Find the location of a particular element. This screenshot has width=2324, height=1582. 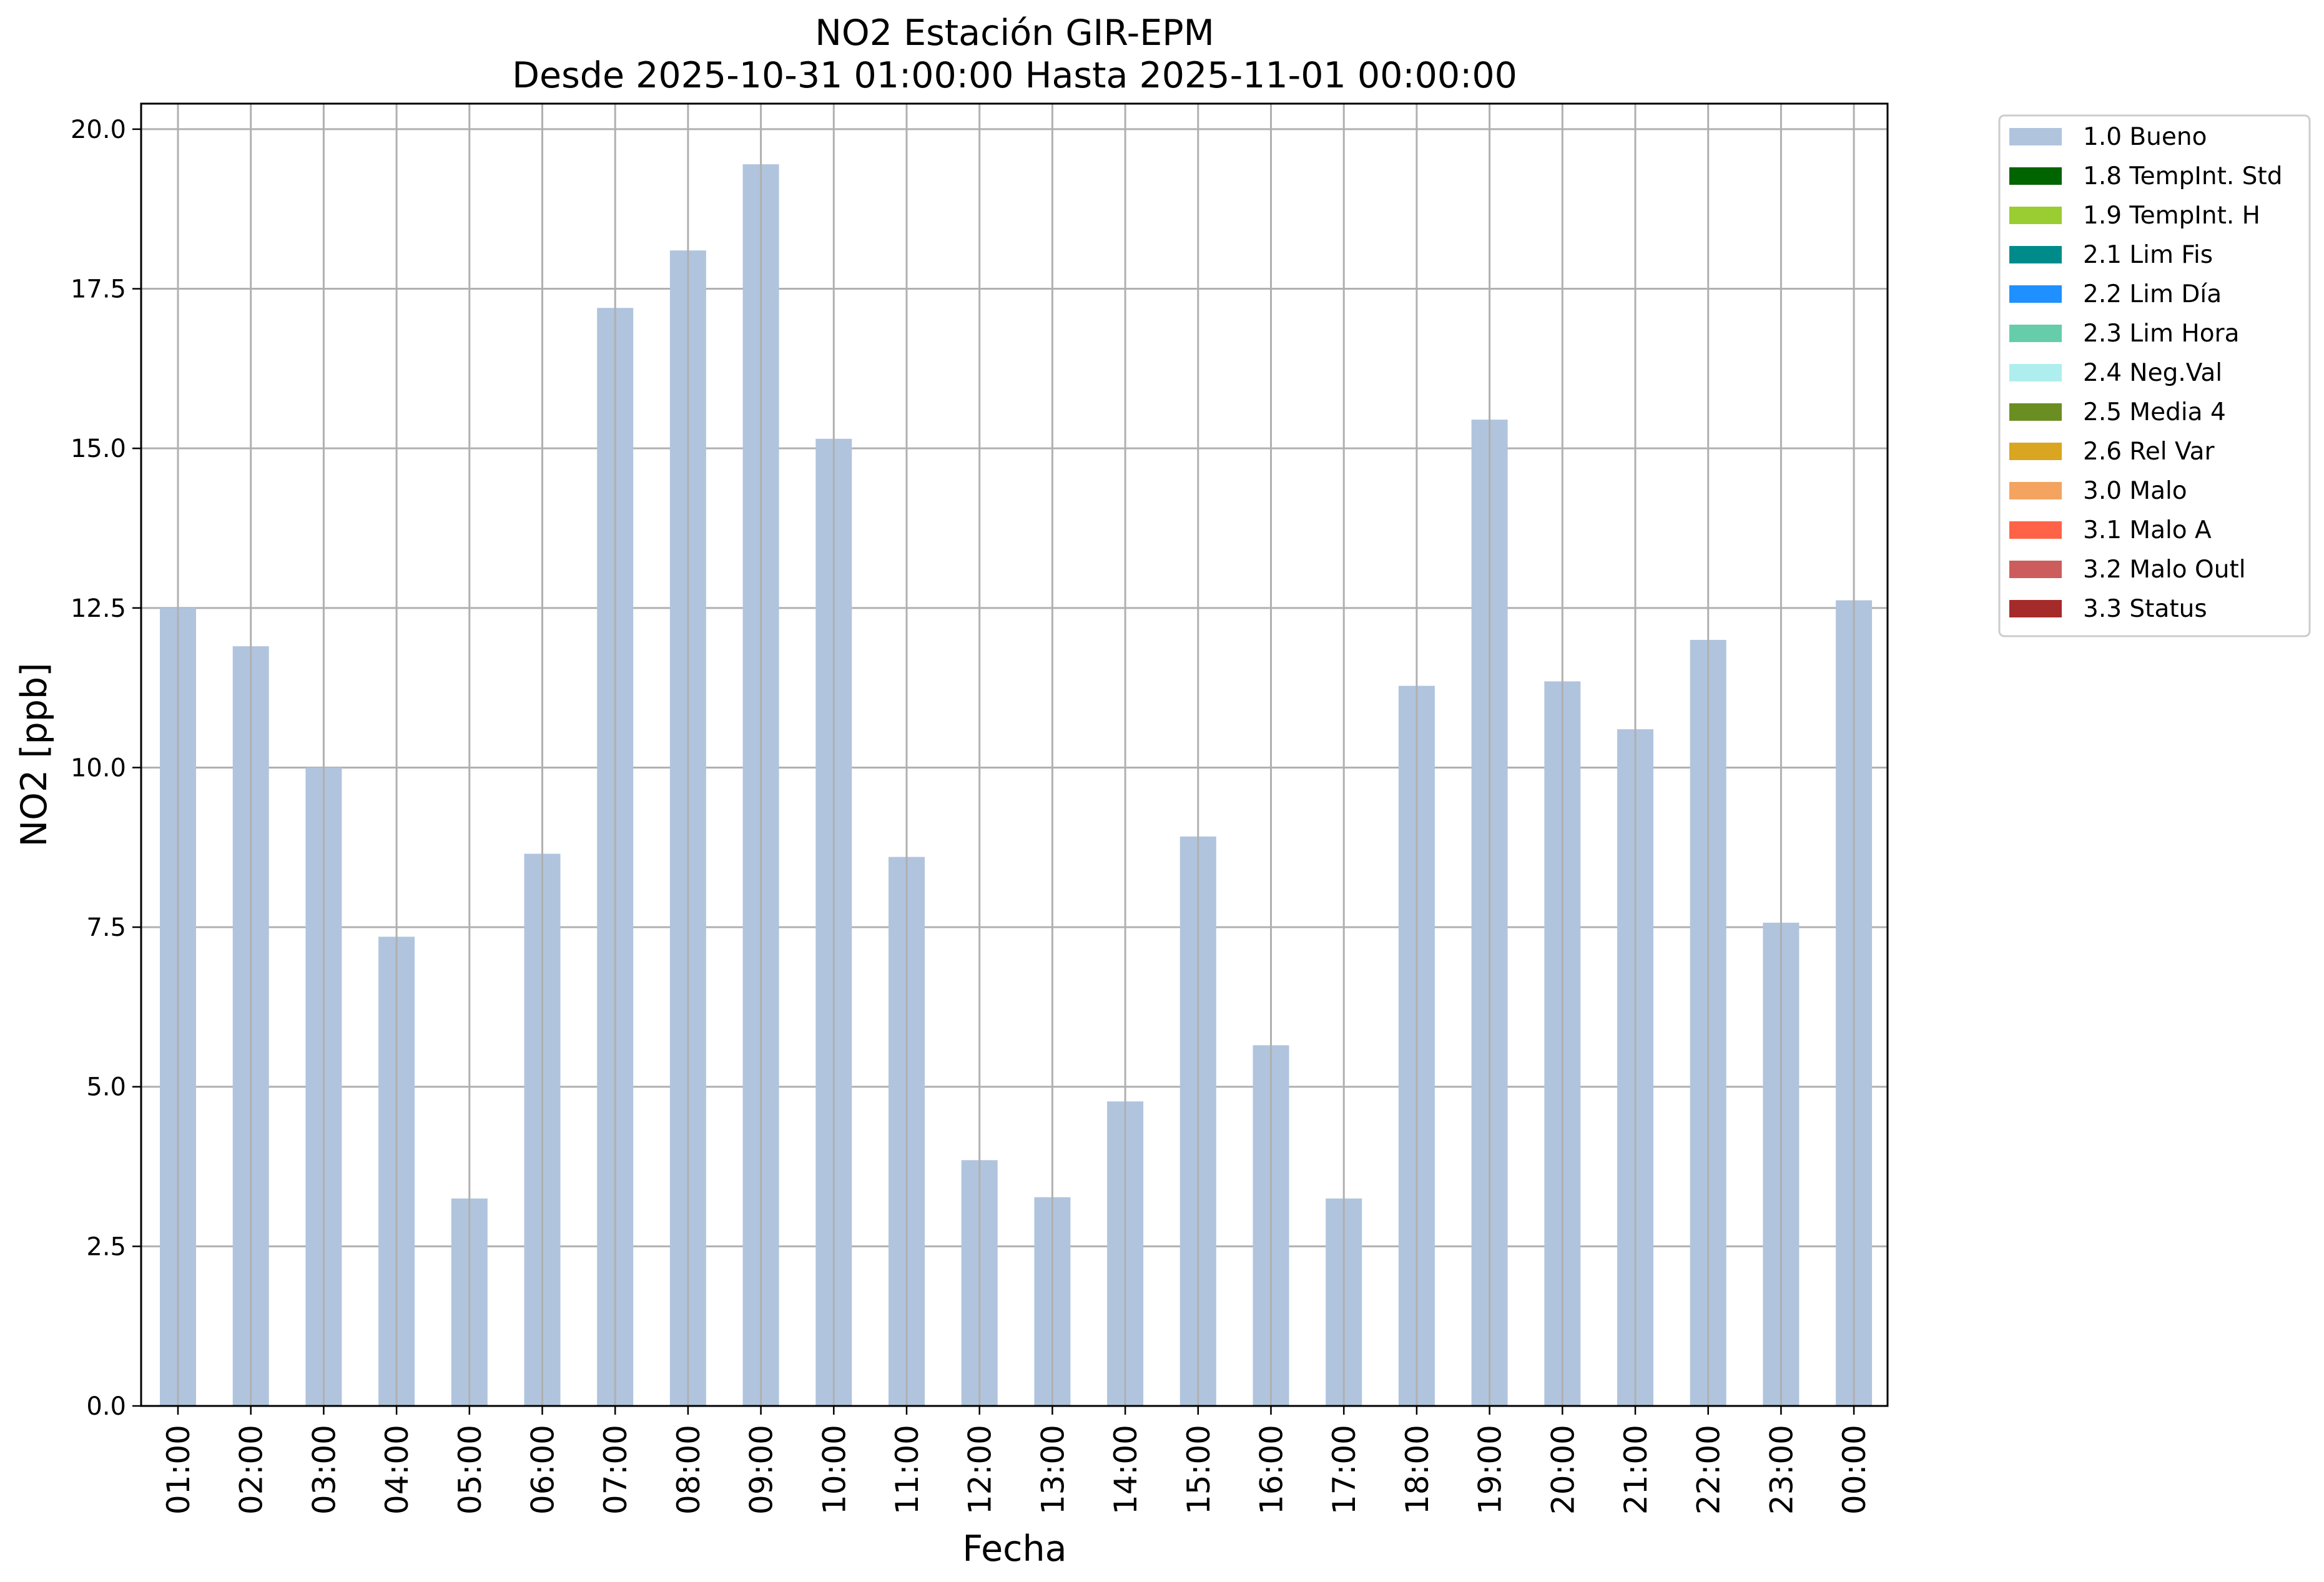

y-axis-ticks: 0.0 2.5 5.0 7.5 10.0 12.5 15.0 17.5 20.0 is located at coordinates (106, 768).